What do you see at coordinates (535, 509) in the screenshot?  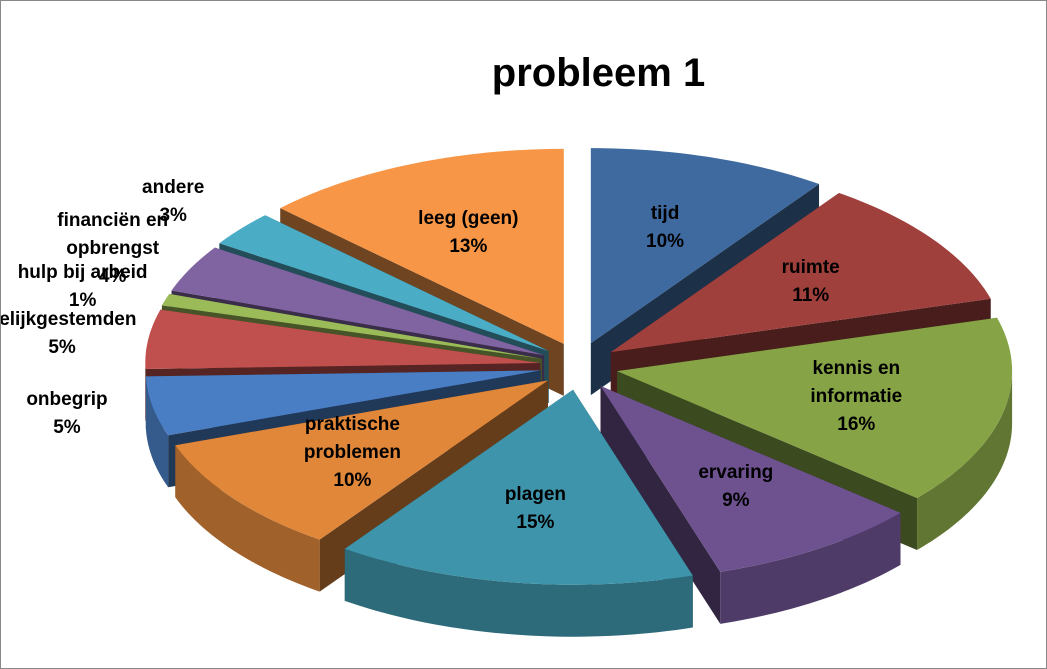 I see `data-label: plagen 15%` at bounding box center [535, 509].